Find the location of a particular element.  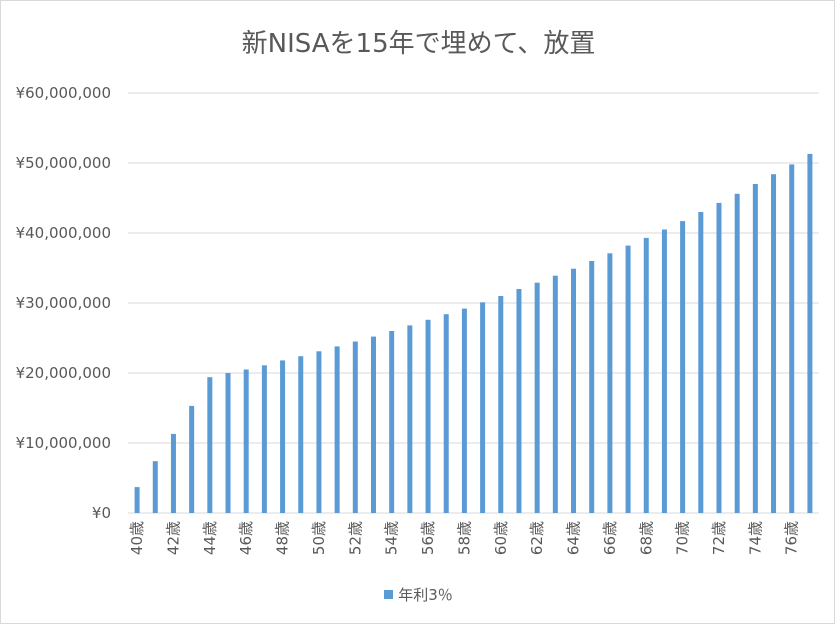

y-tick-label: ¥30,000,000 is located at coordinates (63, 303).